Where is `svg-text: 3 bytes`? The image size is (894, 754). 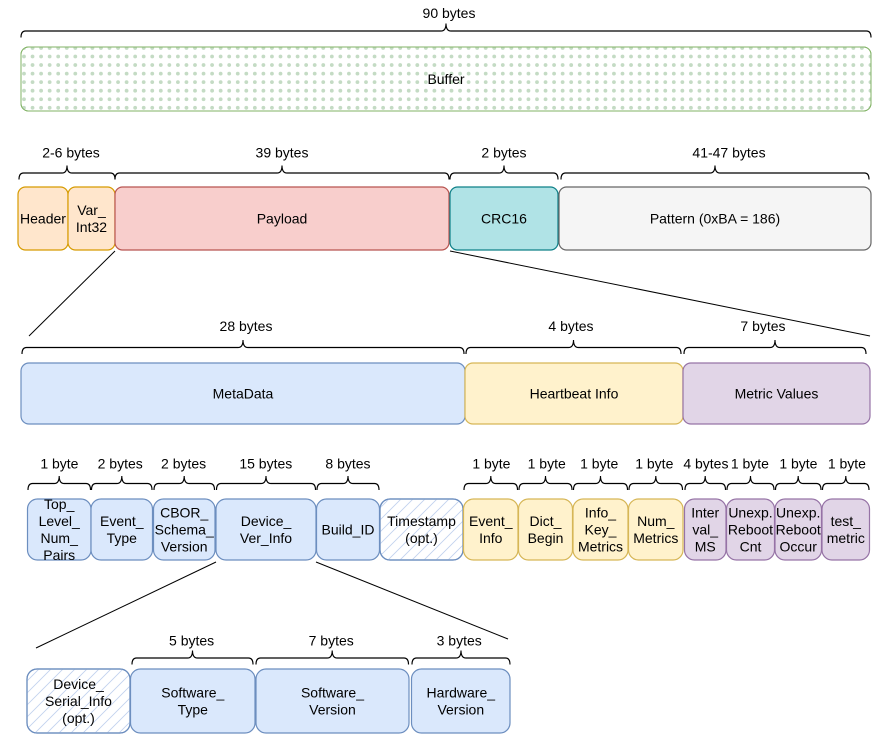
svg-text: 3 bytes is located at coordinates (459, 641).